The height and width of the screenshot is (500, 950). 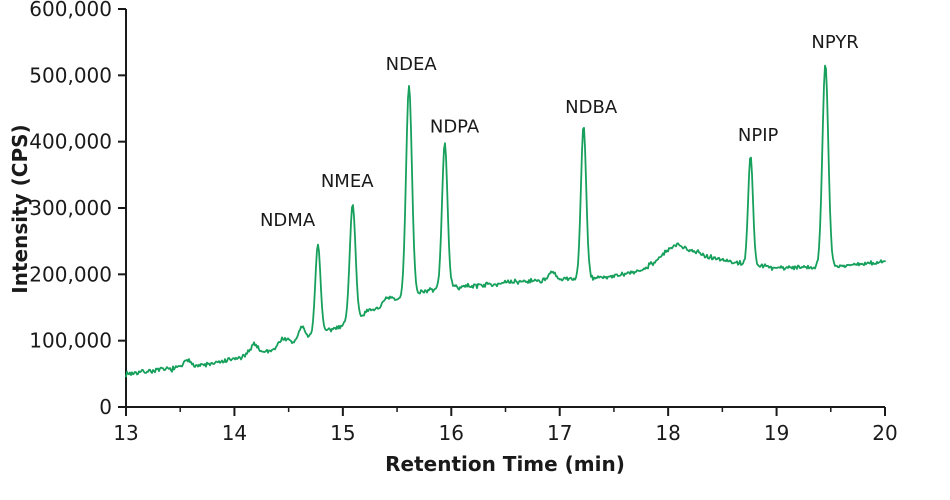 What do you see at coordinates (70, 142) in the screenshot?
I see `y-tick-label: 400,000` at bounding box center [70, 142].